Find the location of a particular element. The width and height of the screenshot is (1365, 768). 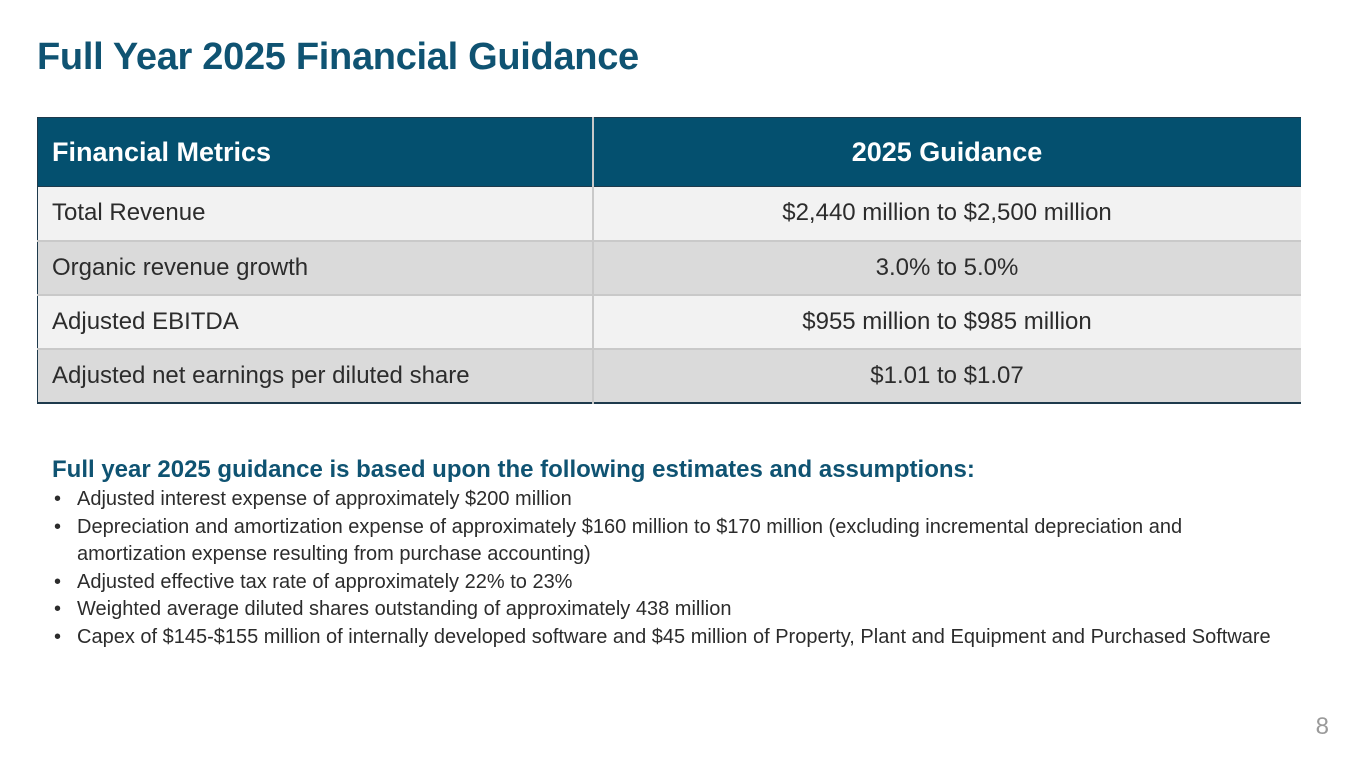

guidance-cell: $1.01 to $1.07 is located at coordinates (946, 375).